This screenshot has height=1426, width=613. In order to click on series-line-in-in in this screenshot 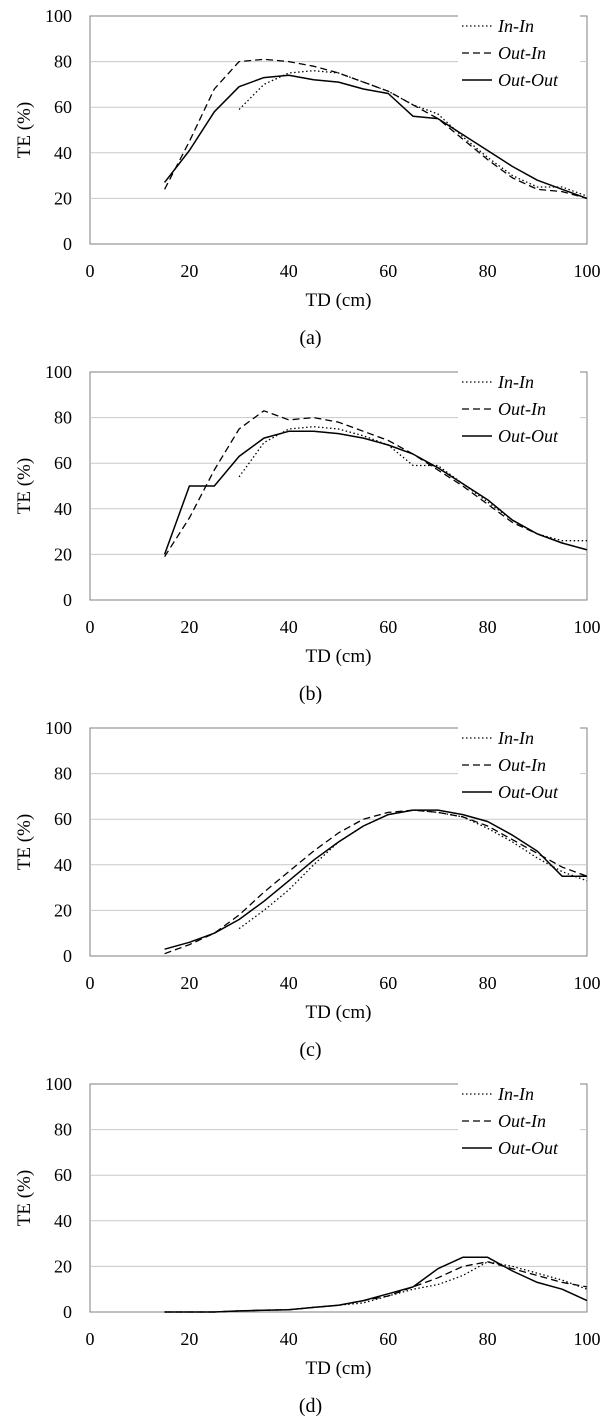, I will do `click(376, 1287)`.